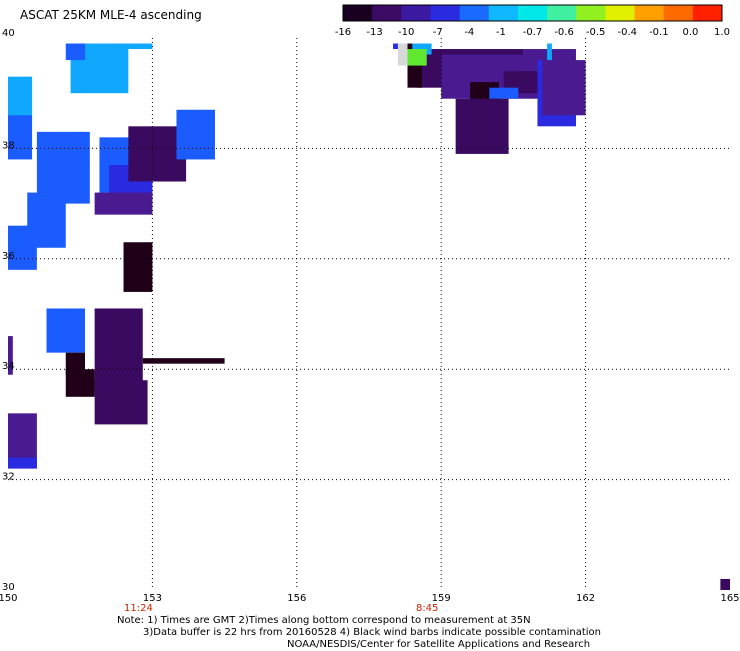  I want to click on lon-label: 159, so click(441, 598).